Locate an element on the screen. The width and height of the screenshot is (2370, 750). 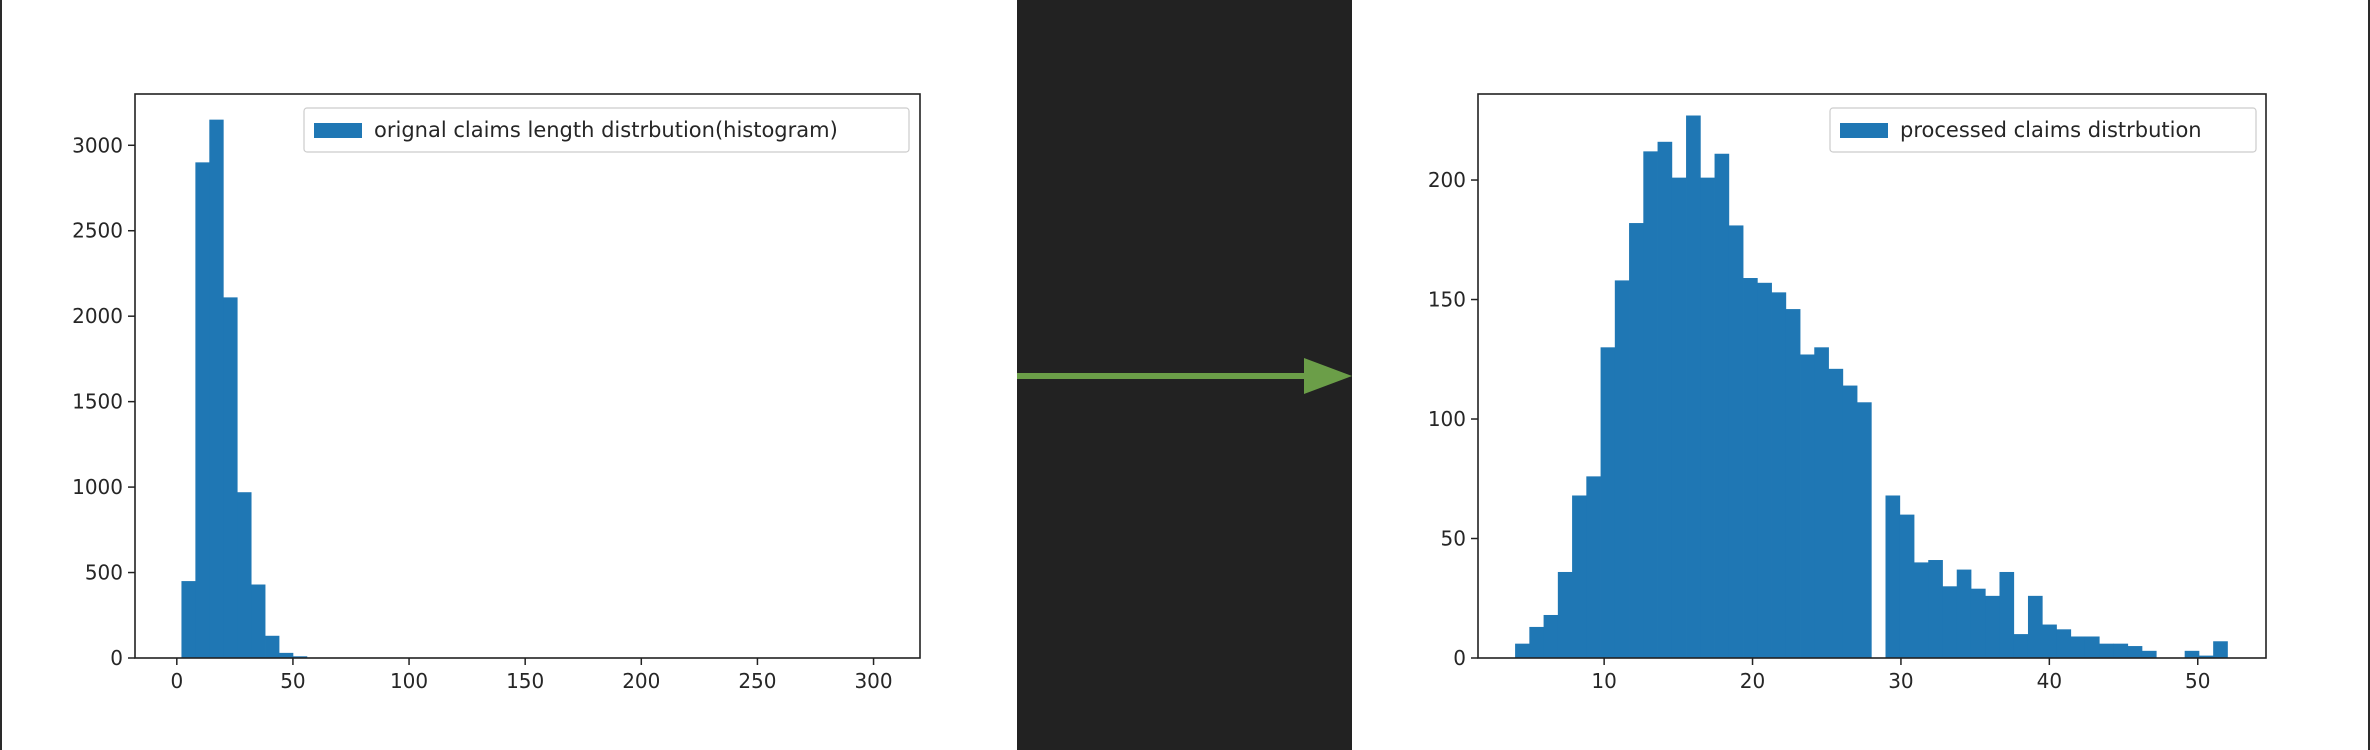
y-tick-label: 50 is located at coordinates (1453, 539).